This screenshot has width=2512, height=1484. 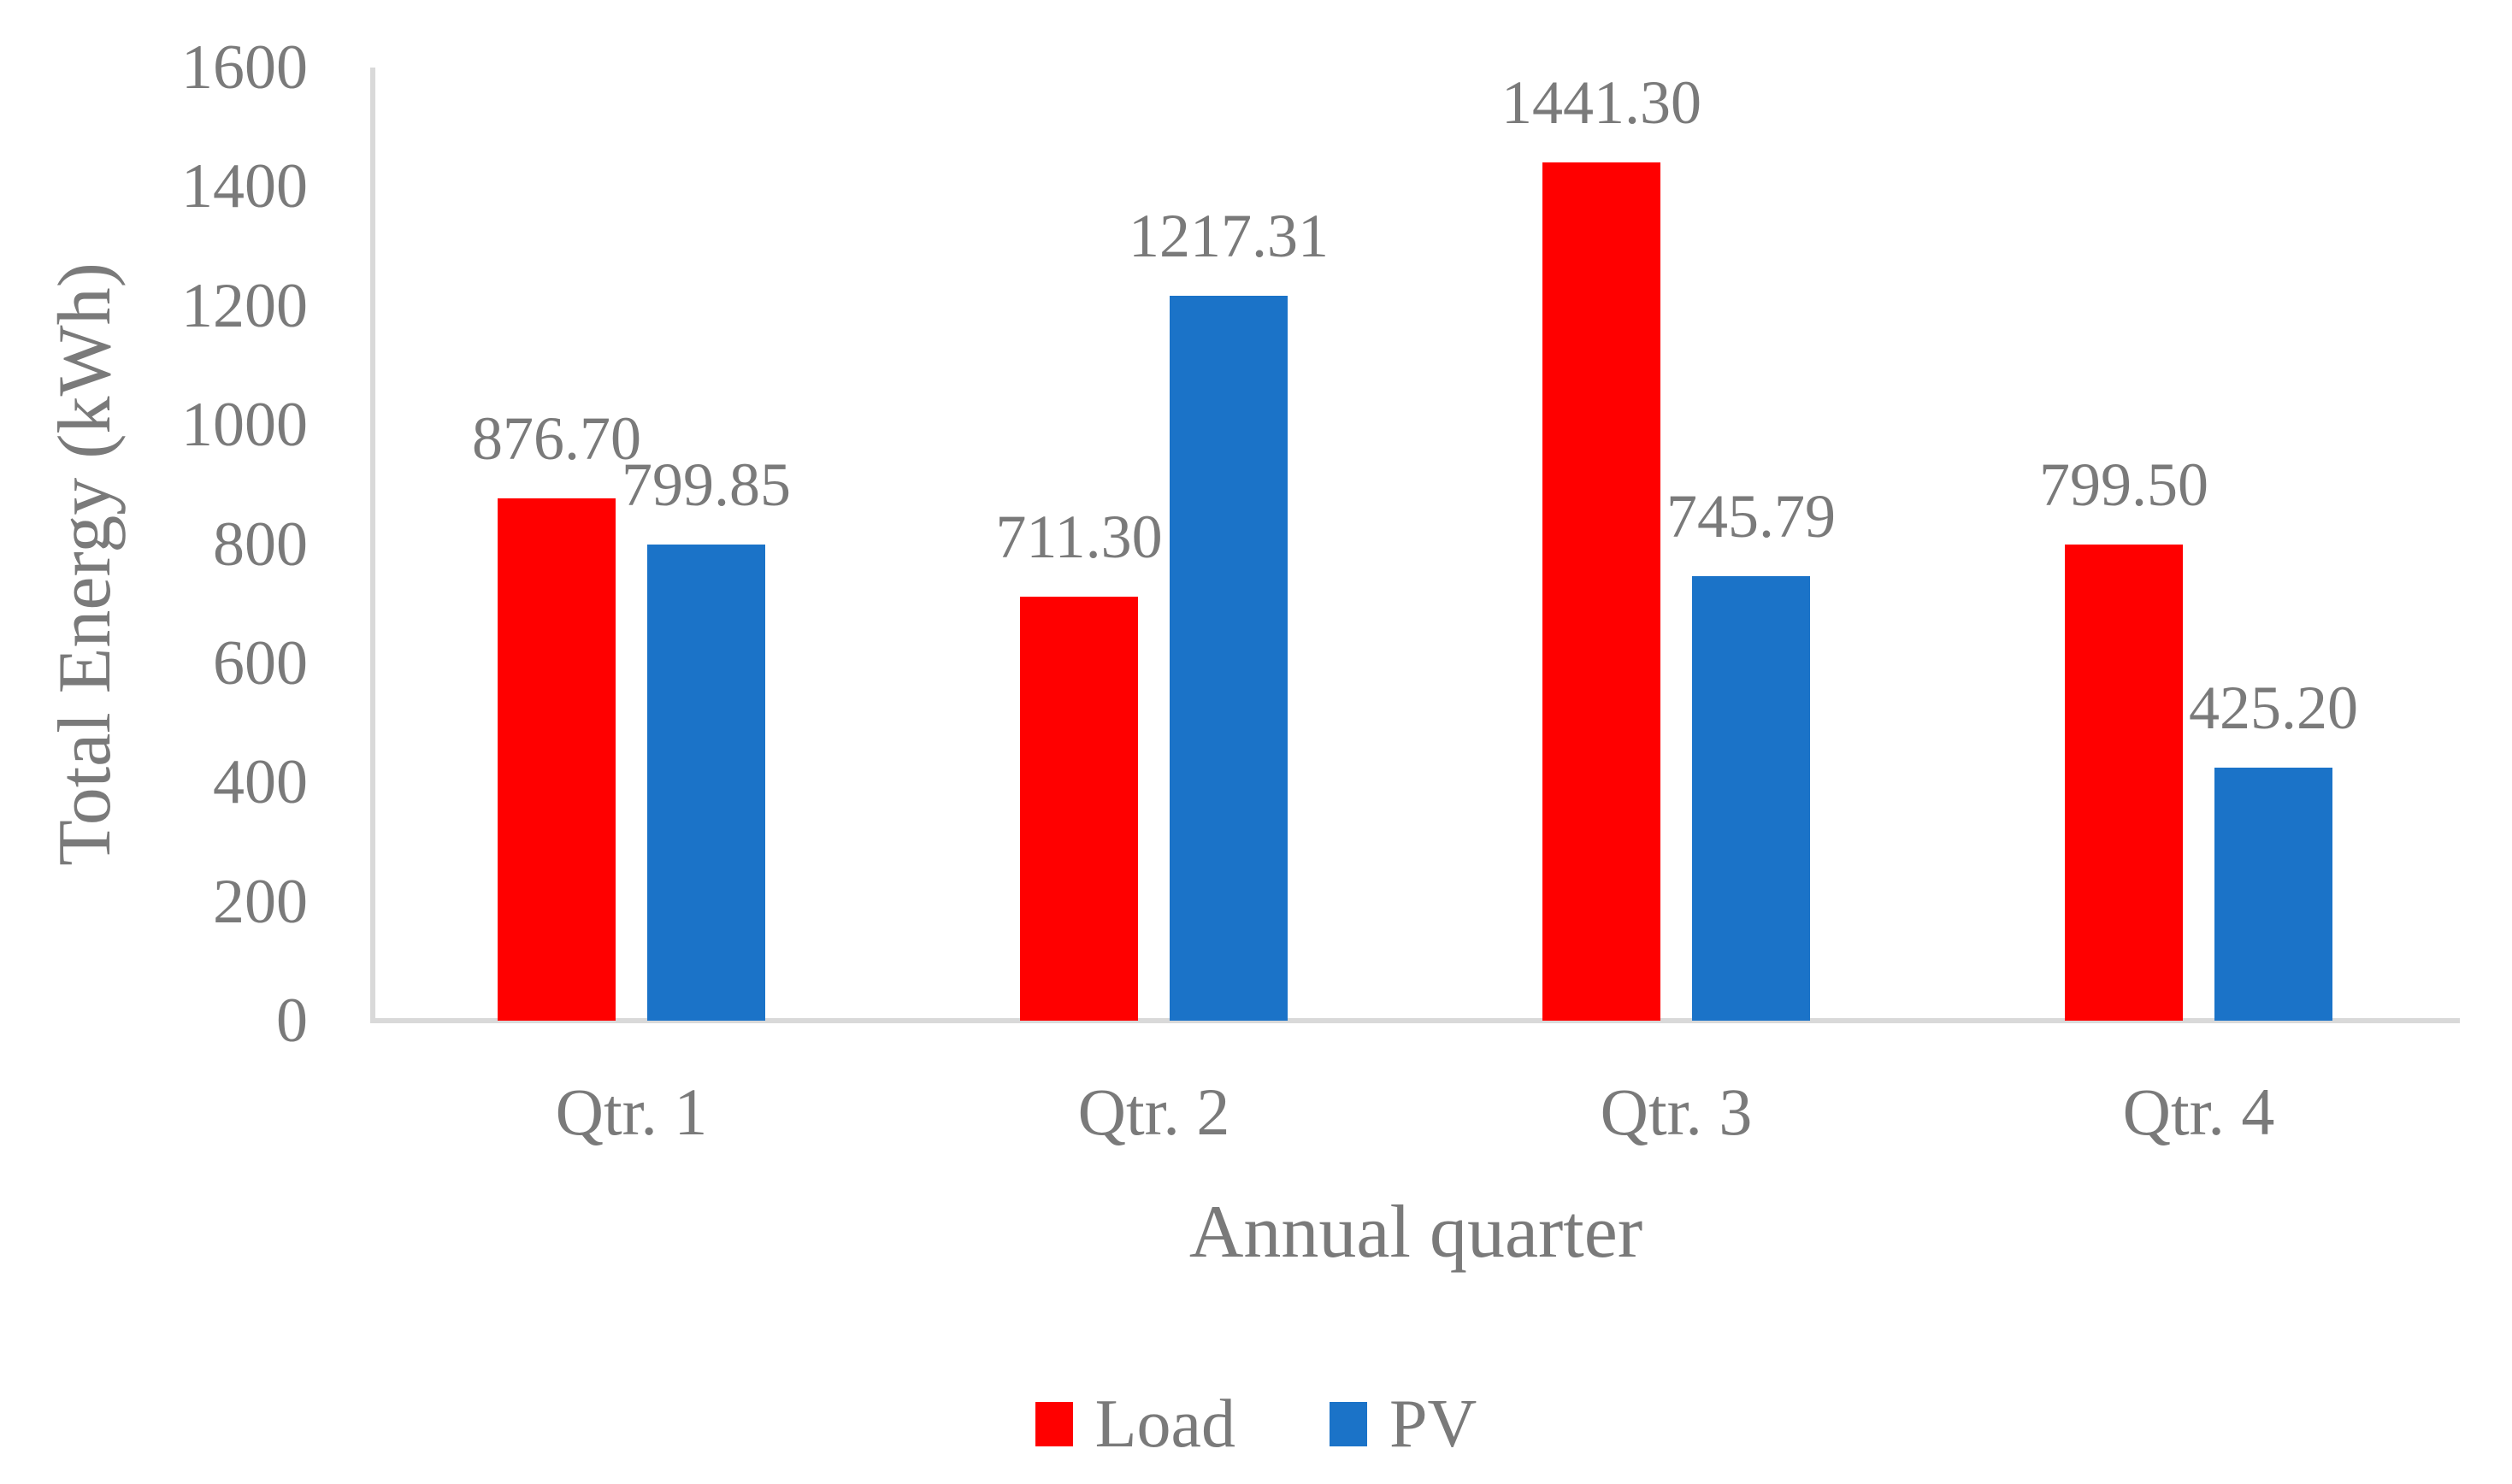 What do you see at coordinates (1415, 1232) in the screenshot?
I see `x-axis-title: Annual quarter` at bounding box center [1415, 1232].